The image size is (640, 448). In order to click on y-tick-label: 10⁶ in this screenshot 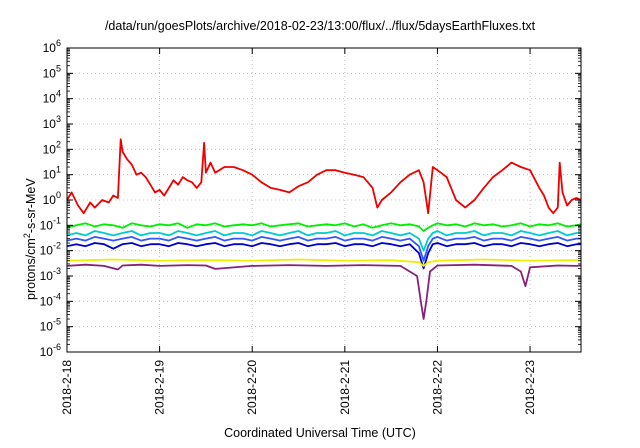, I will do `click(52, 46)`.